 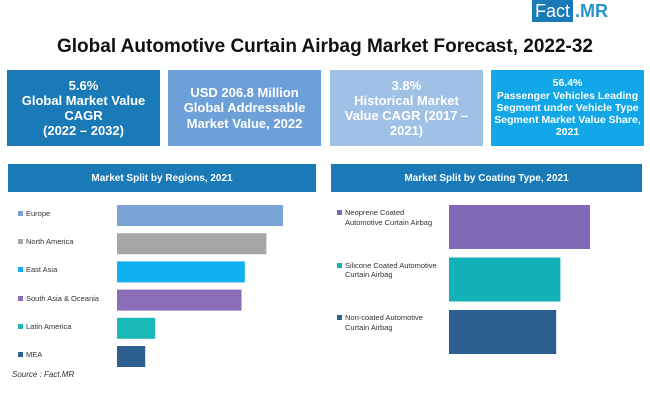 What do you see at coordinates (49, 326) in the screenshot?
I see `legend-label: Latin America` at bounding box center [49, 326].